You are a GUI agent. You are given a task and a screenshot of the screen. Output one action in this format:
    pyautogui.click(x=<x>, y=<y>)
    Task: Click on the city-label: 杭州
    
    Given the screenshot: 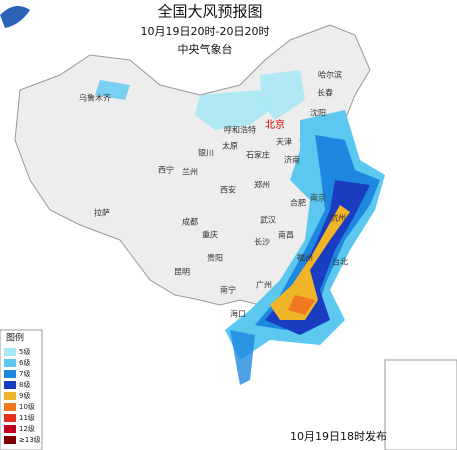 What is the action you would take?
    pyautogui.click(x=338, y=218)
    